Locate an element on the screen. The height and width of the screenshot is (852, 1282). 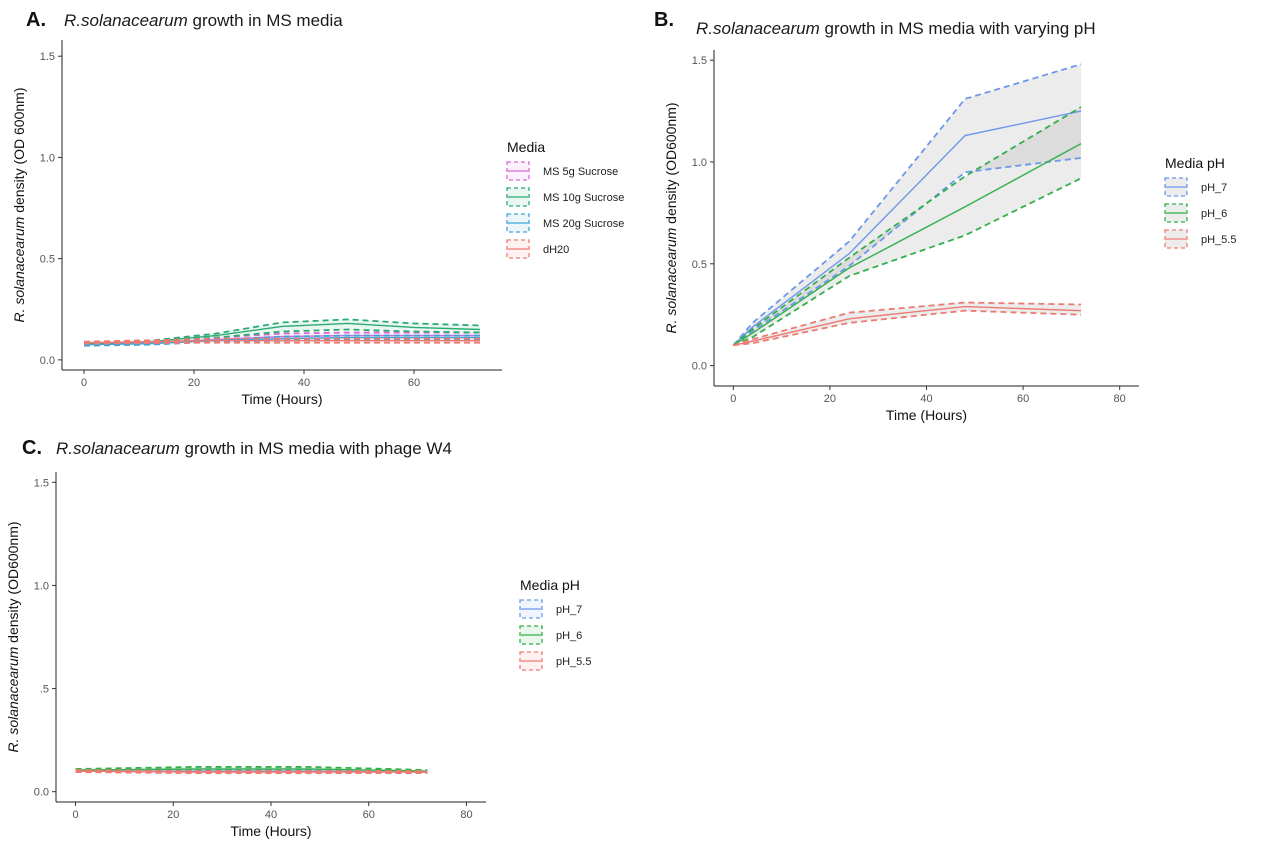
legend-item: dH20 is located at coordinates (537, 249).